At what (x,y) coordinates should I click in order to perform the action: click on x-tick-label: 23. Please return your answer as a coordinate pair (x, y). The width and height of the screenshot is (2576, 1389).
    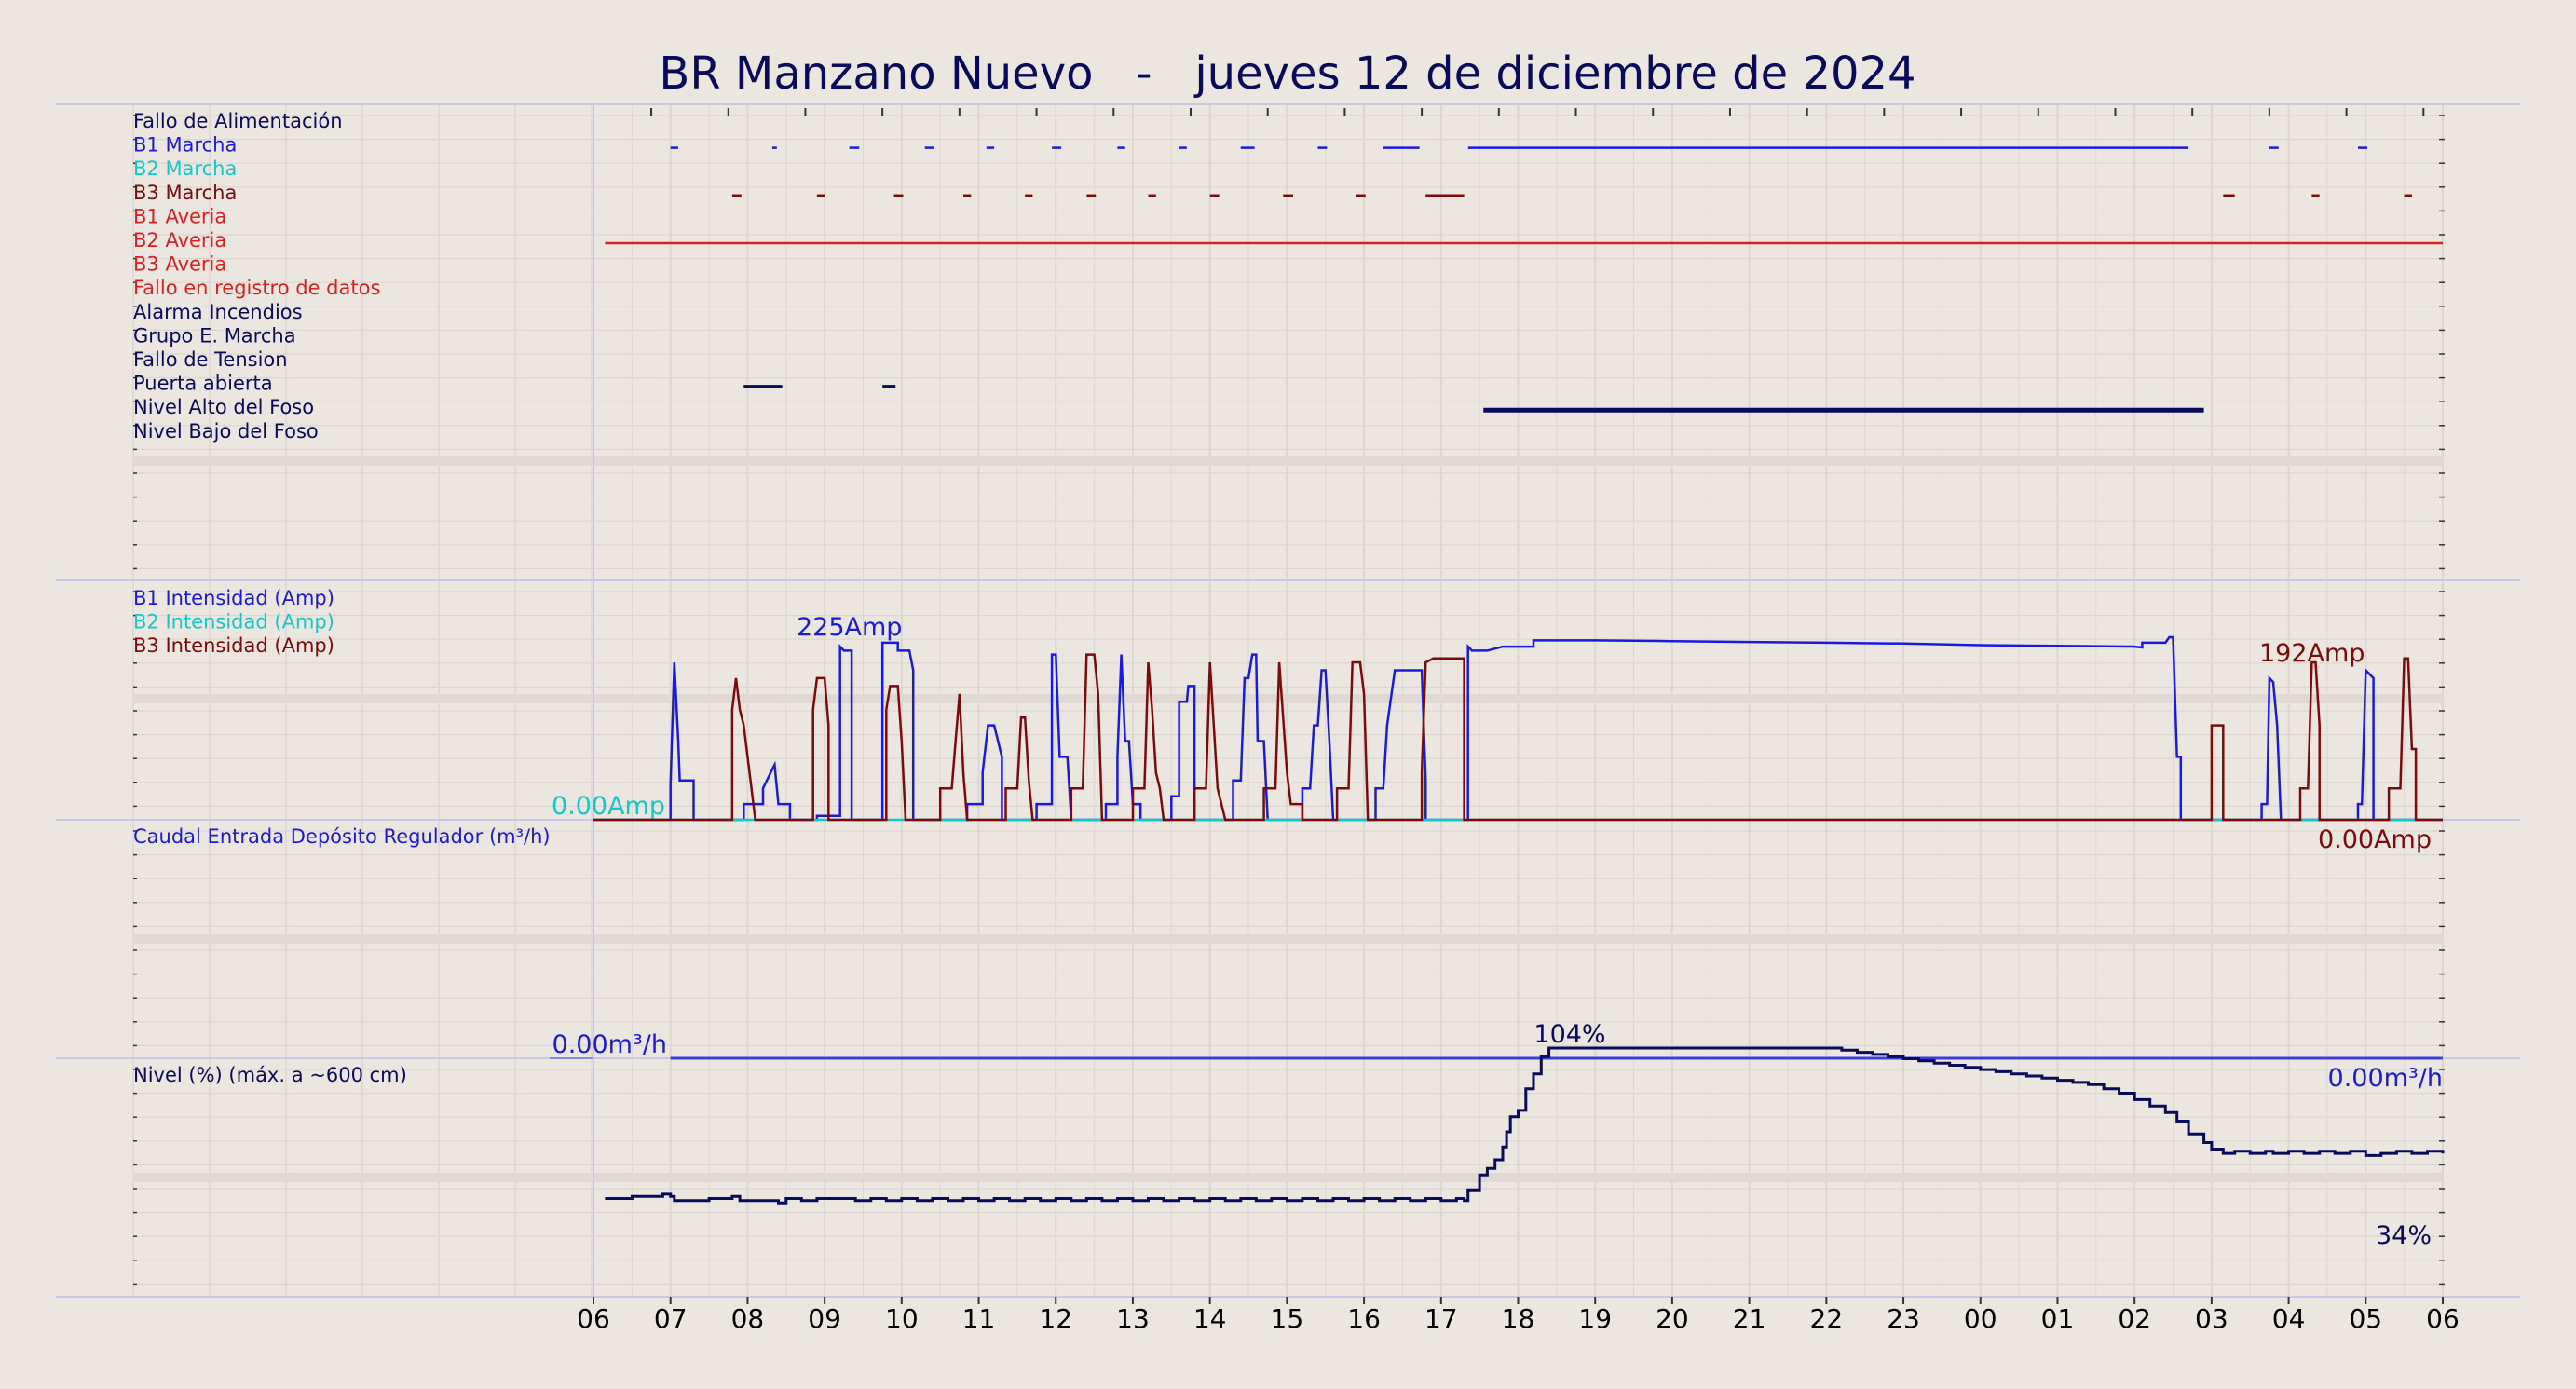
    Looking at the image, I should click on (1903, 1318).